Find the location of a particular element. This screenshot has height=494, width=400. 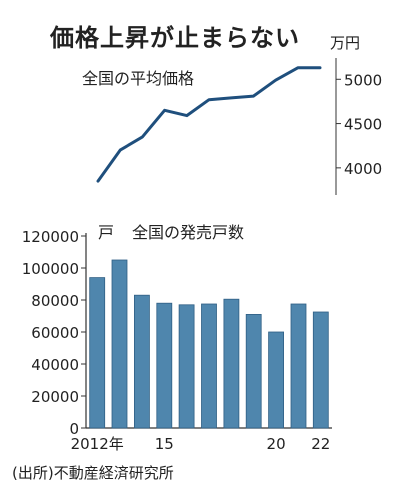

bar-y-unit: 戸 is located at coordinates (106, 232).